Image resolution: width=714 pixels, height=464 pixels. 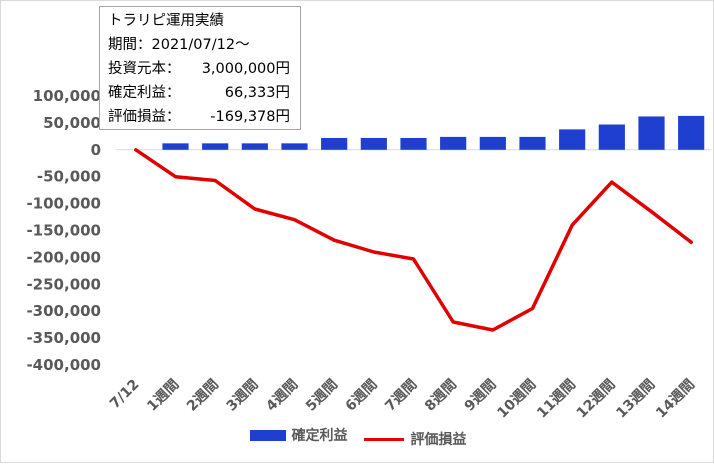 I want to click on x-tick-label: 4週間, so click(x=282, y=396).